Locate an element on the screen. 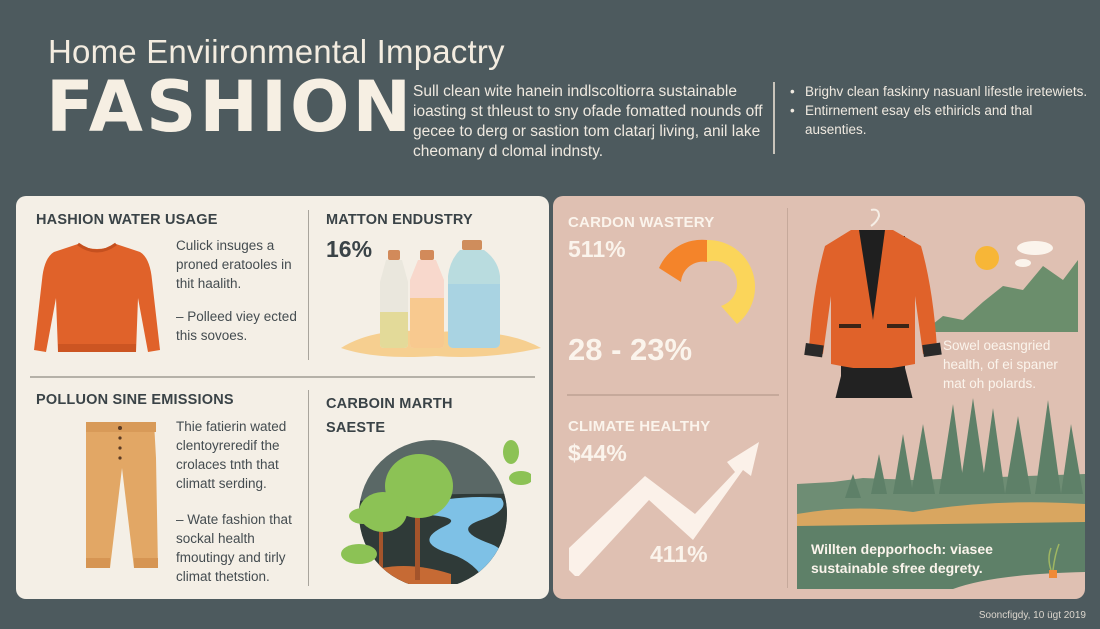  waste-value: 511% is located at coordinates (597, 249).